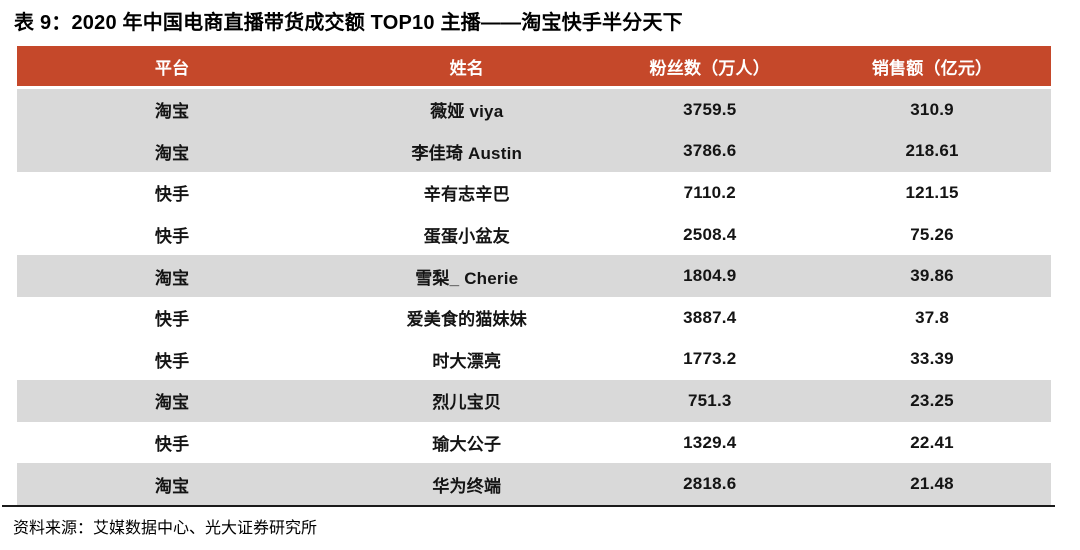 Image resolution: width=1080 pixels, height=550 pixels. Describe the element at coordinates (467, 445) in the screenshot. I see `cell-name: 瑜大公子` at that location.